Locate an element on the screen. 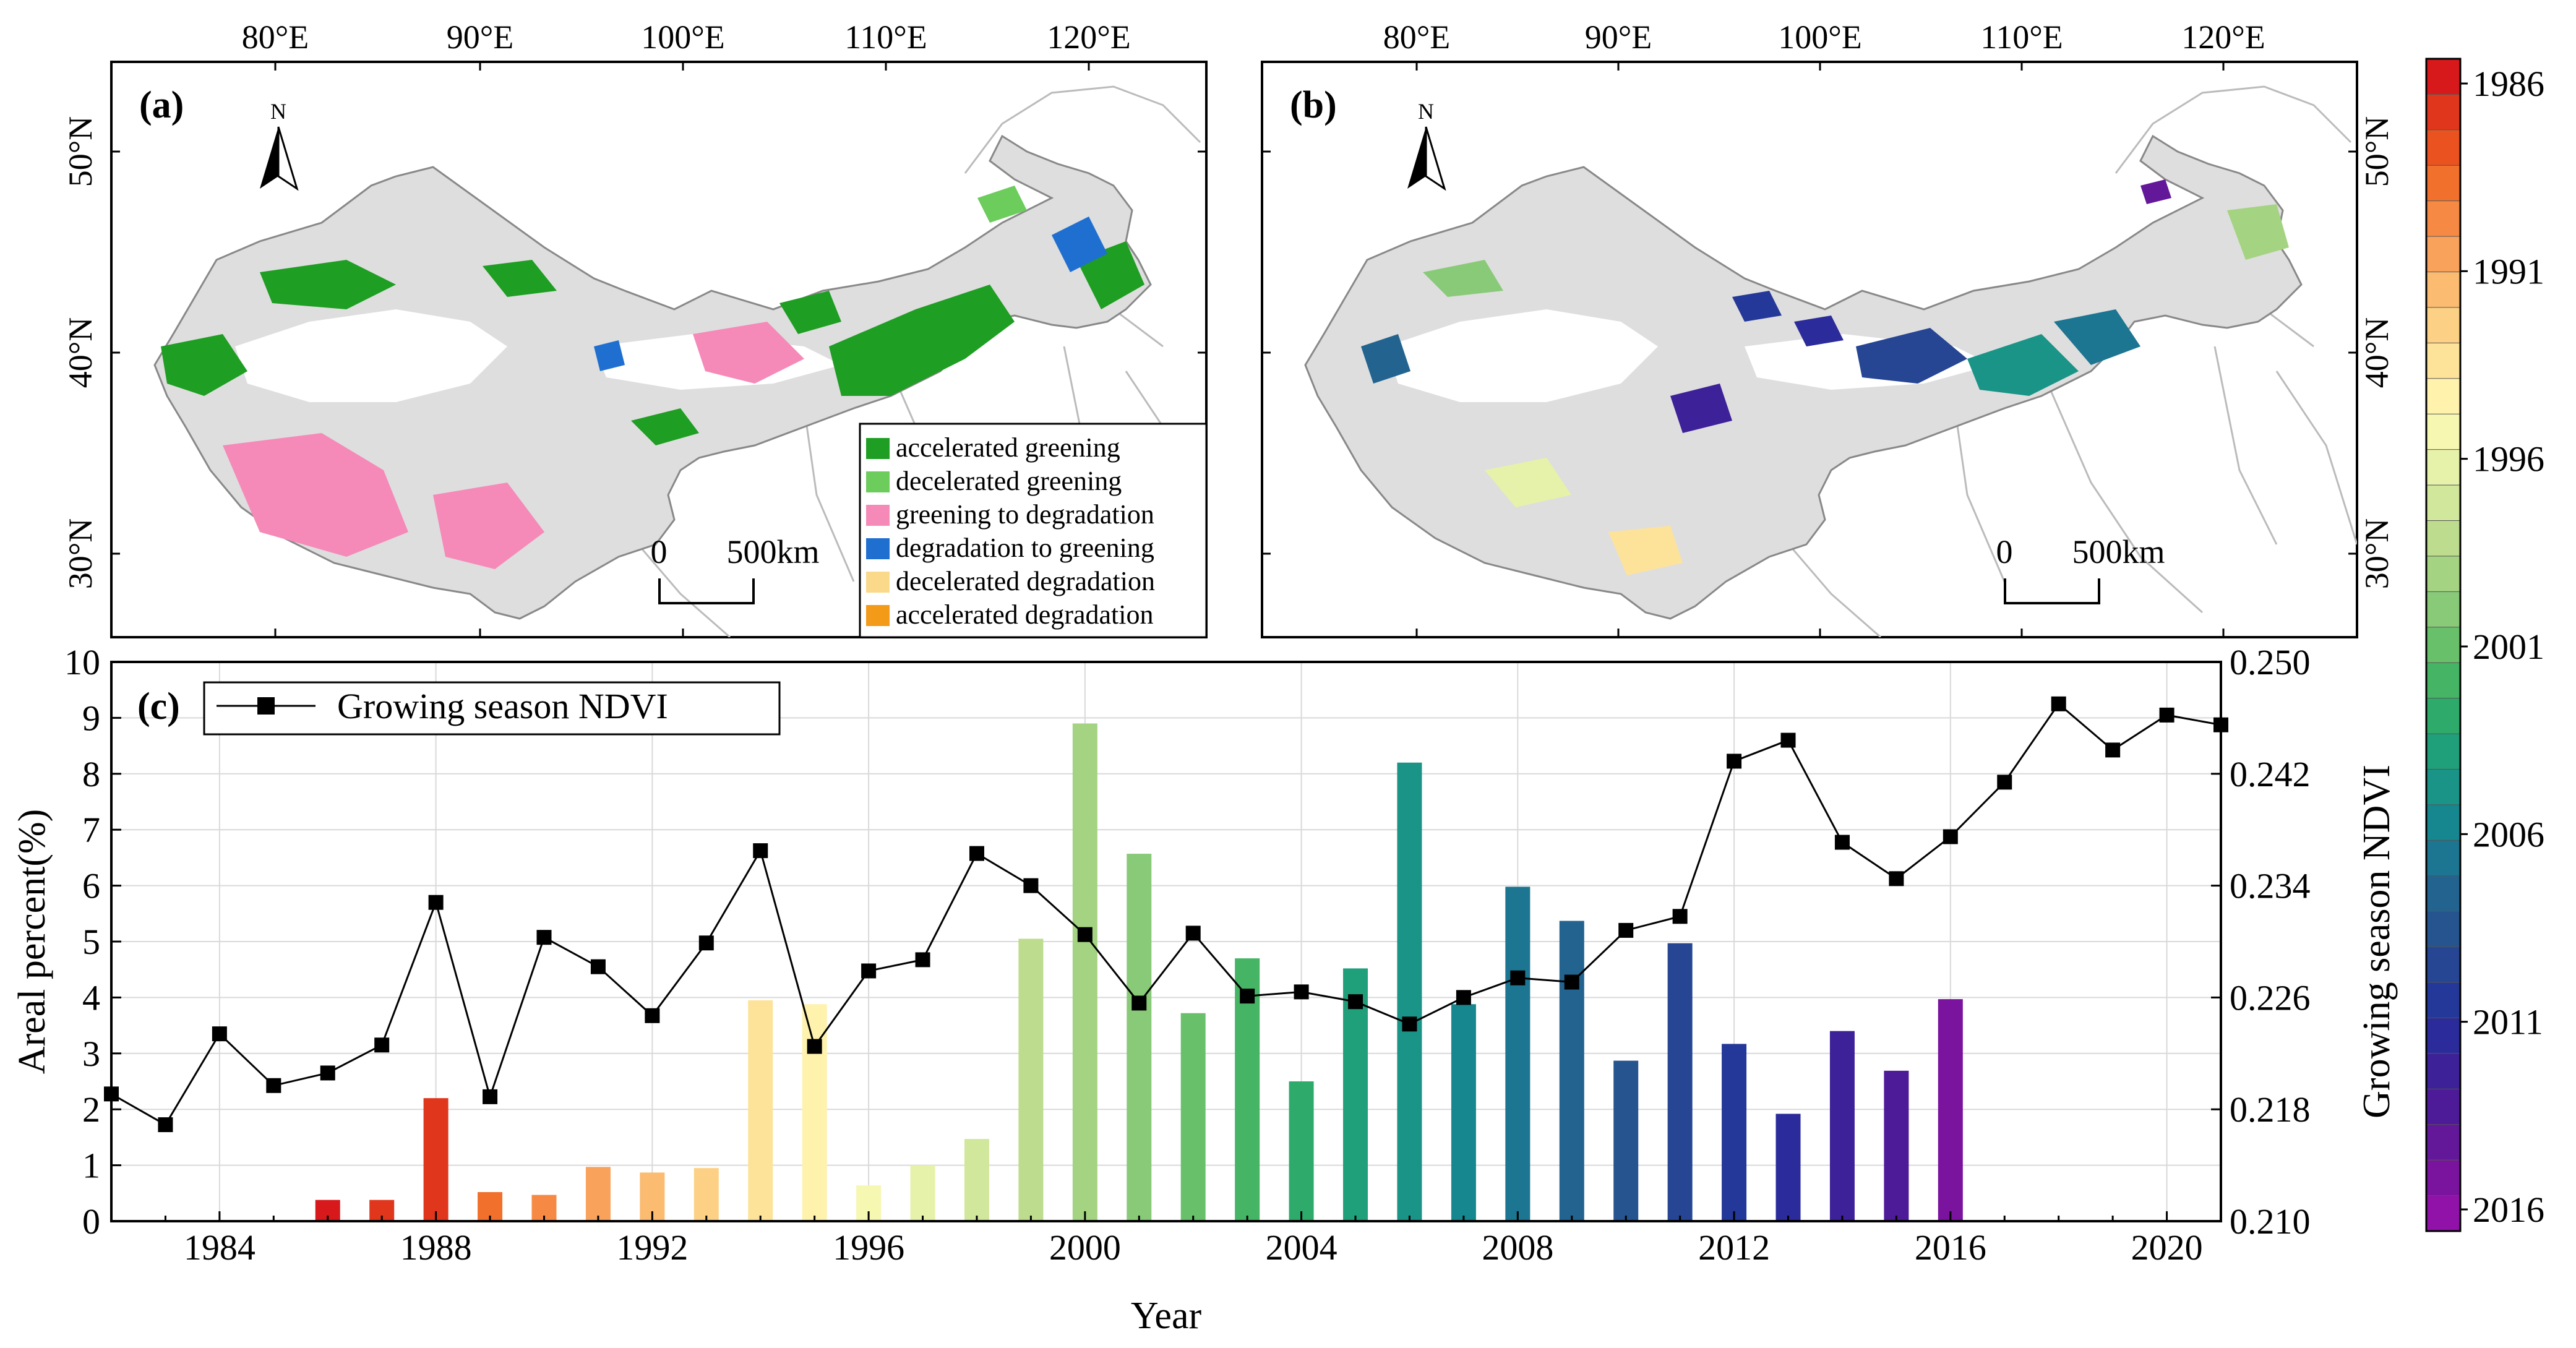 The width and height of the screenshot is (2576, 1348). map-a-pattern-degradation-to-greening is located at coordinates (850, 294).